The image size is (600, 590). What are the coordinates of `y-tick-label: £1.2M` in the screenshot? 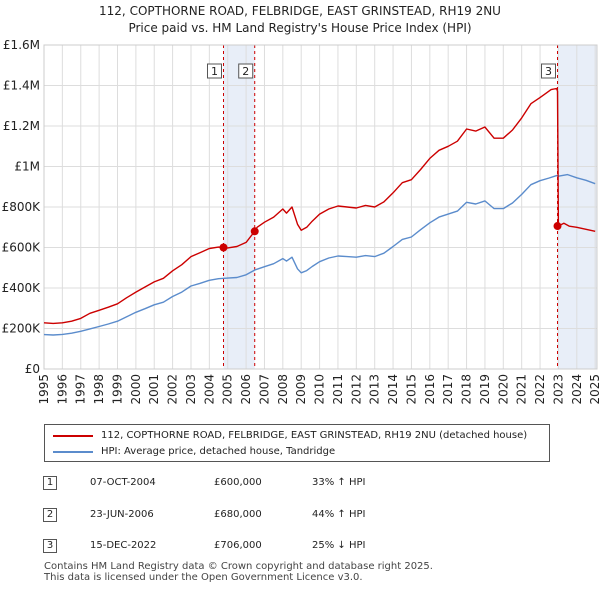 It's located at (21, 126).